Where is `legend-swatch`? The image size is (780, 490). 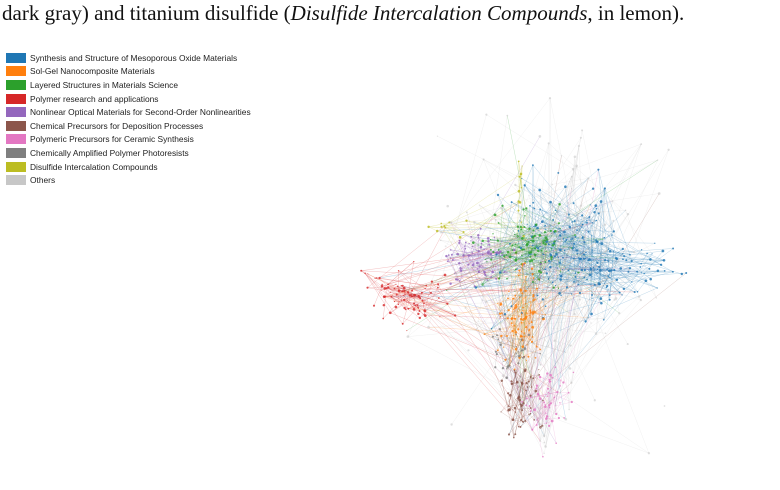
legend-swatch is located at coordinates (16, 152).